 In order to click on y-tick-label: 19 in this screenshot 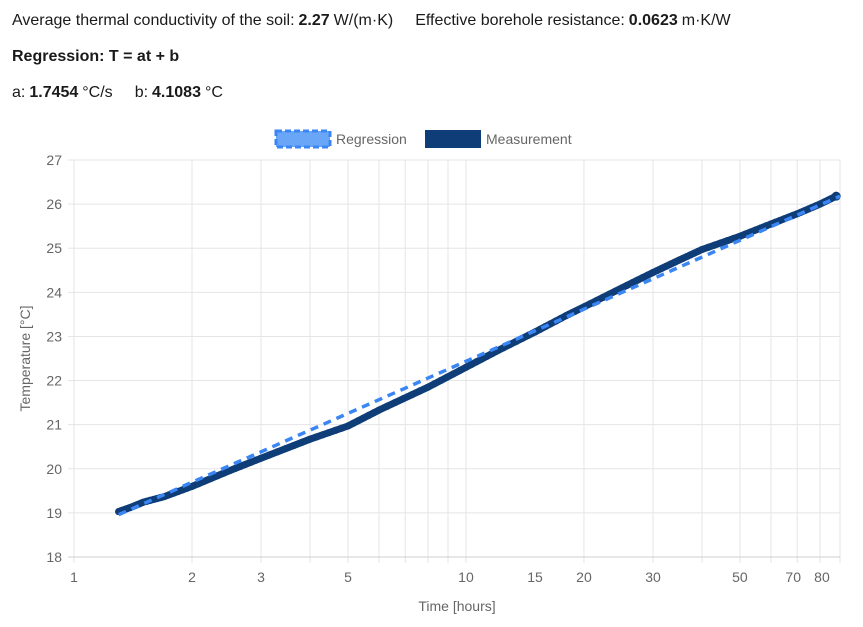, I will do `click(54, 513)`.